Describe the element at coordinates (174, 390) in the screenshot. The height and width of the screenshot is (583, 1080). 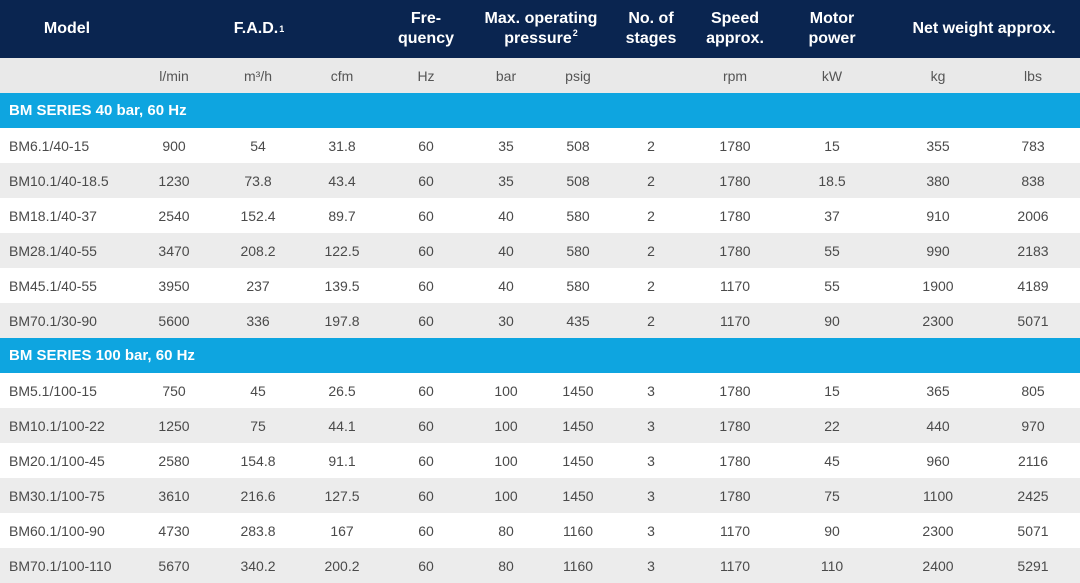
I see `cell-lmin: 750` at that location.